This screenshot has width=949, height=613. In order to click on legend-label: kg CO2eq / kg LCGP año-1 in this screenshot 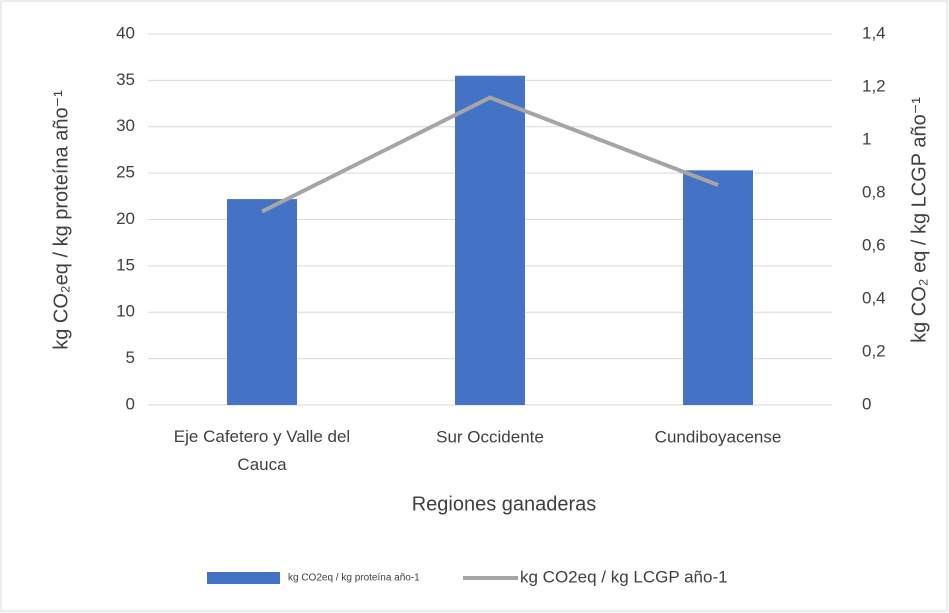, I will do `click(624, 576)`.